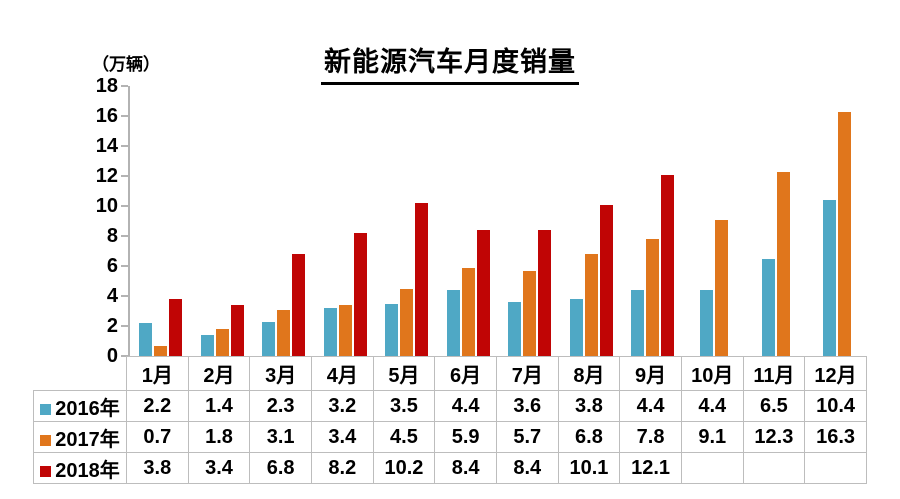 The image size is (900, 499). Describe the element at coordinates (707, 323) in the screenshot. I see `bar-2016年-10月` at that location.